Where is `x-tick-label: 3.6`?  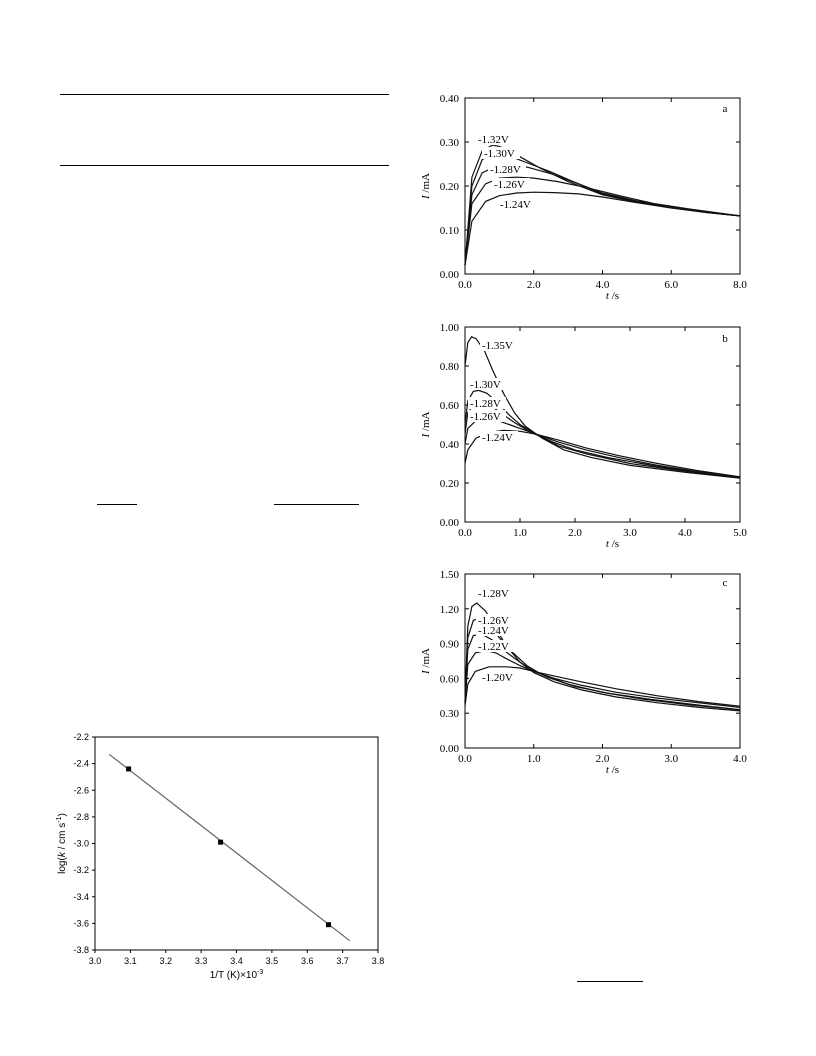 x-tick-label: 3.6 is located at coordinates (307, 961).